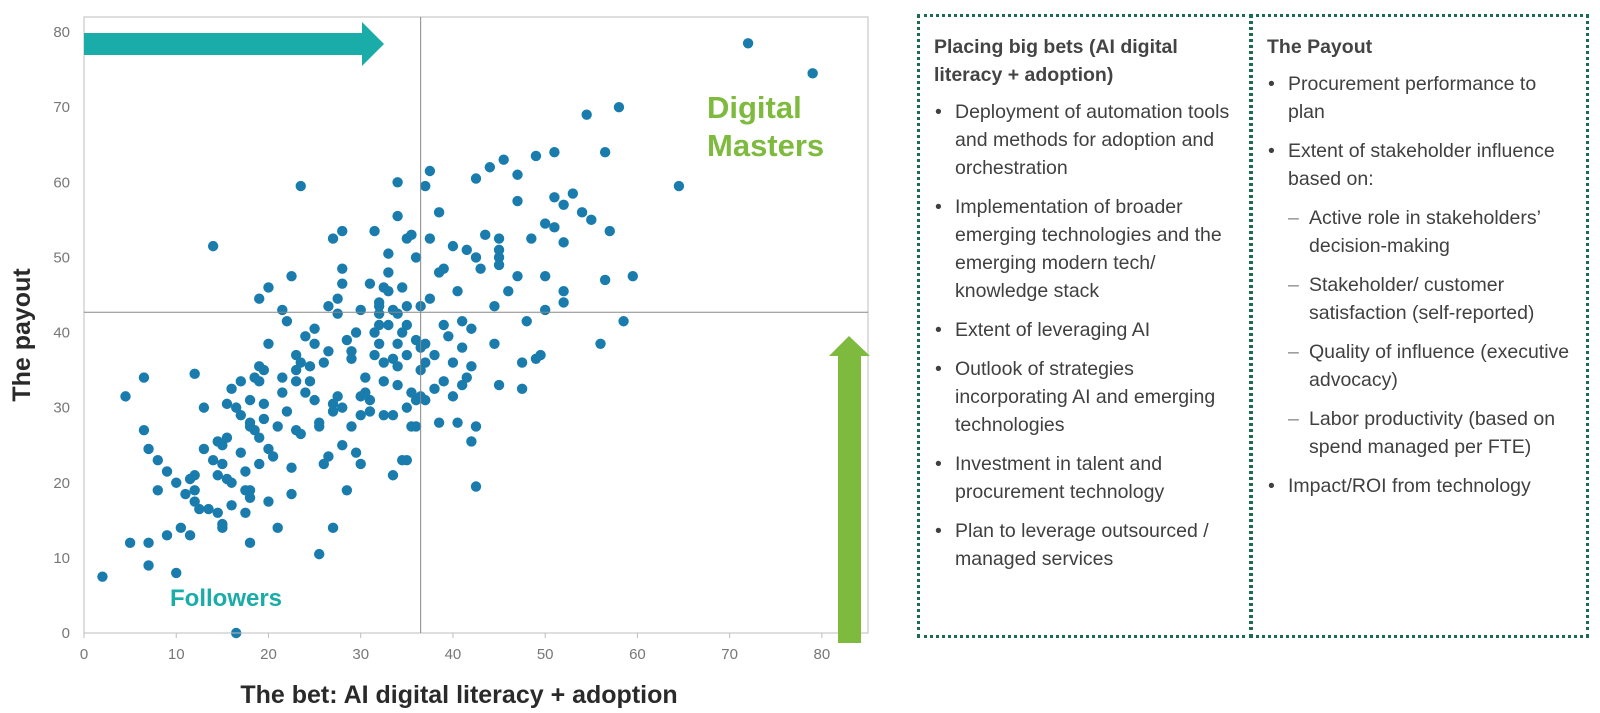 This screenshot has height=713, width=1600. Describe the element at coordinates (729, 654) in the screenshot. I see `x-tick-label: 70` at that location.